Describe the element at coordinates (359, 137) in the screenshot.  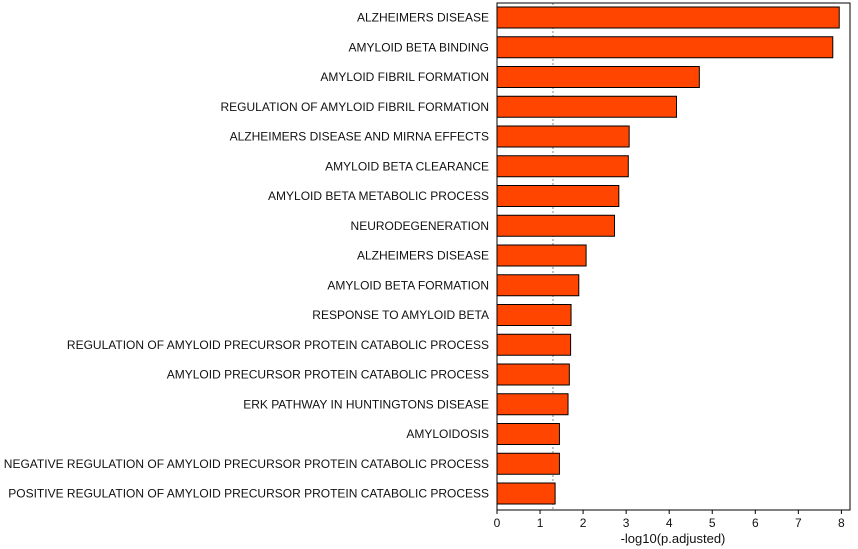
I see `category-label: ALZHEIMERS DISEASE AND MIRNA EFFECTS` at that location.